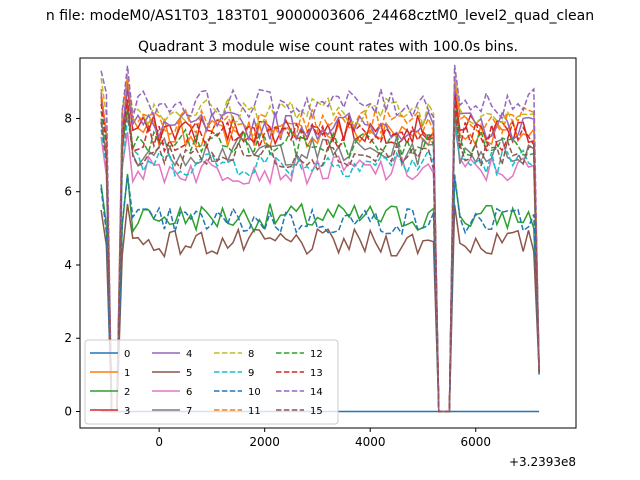 This screenshot has height=480, width=640. What do you see at coordinates (68, 118) in the screenshot?
I see `y-tick-label: 8` at bounding box center [68, 118].